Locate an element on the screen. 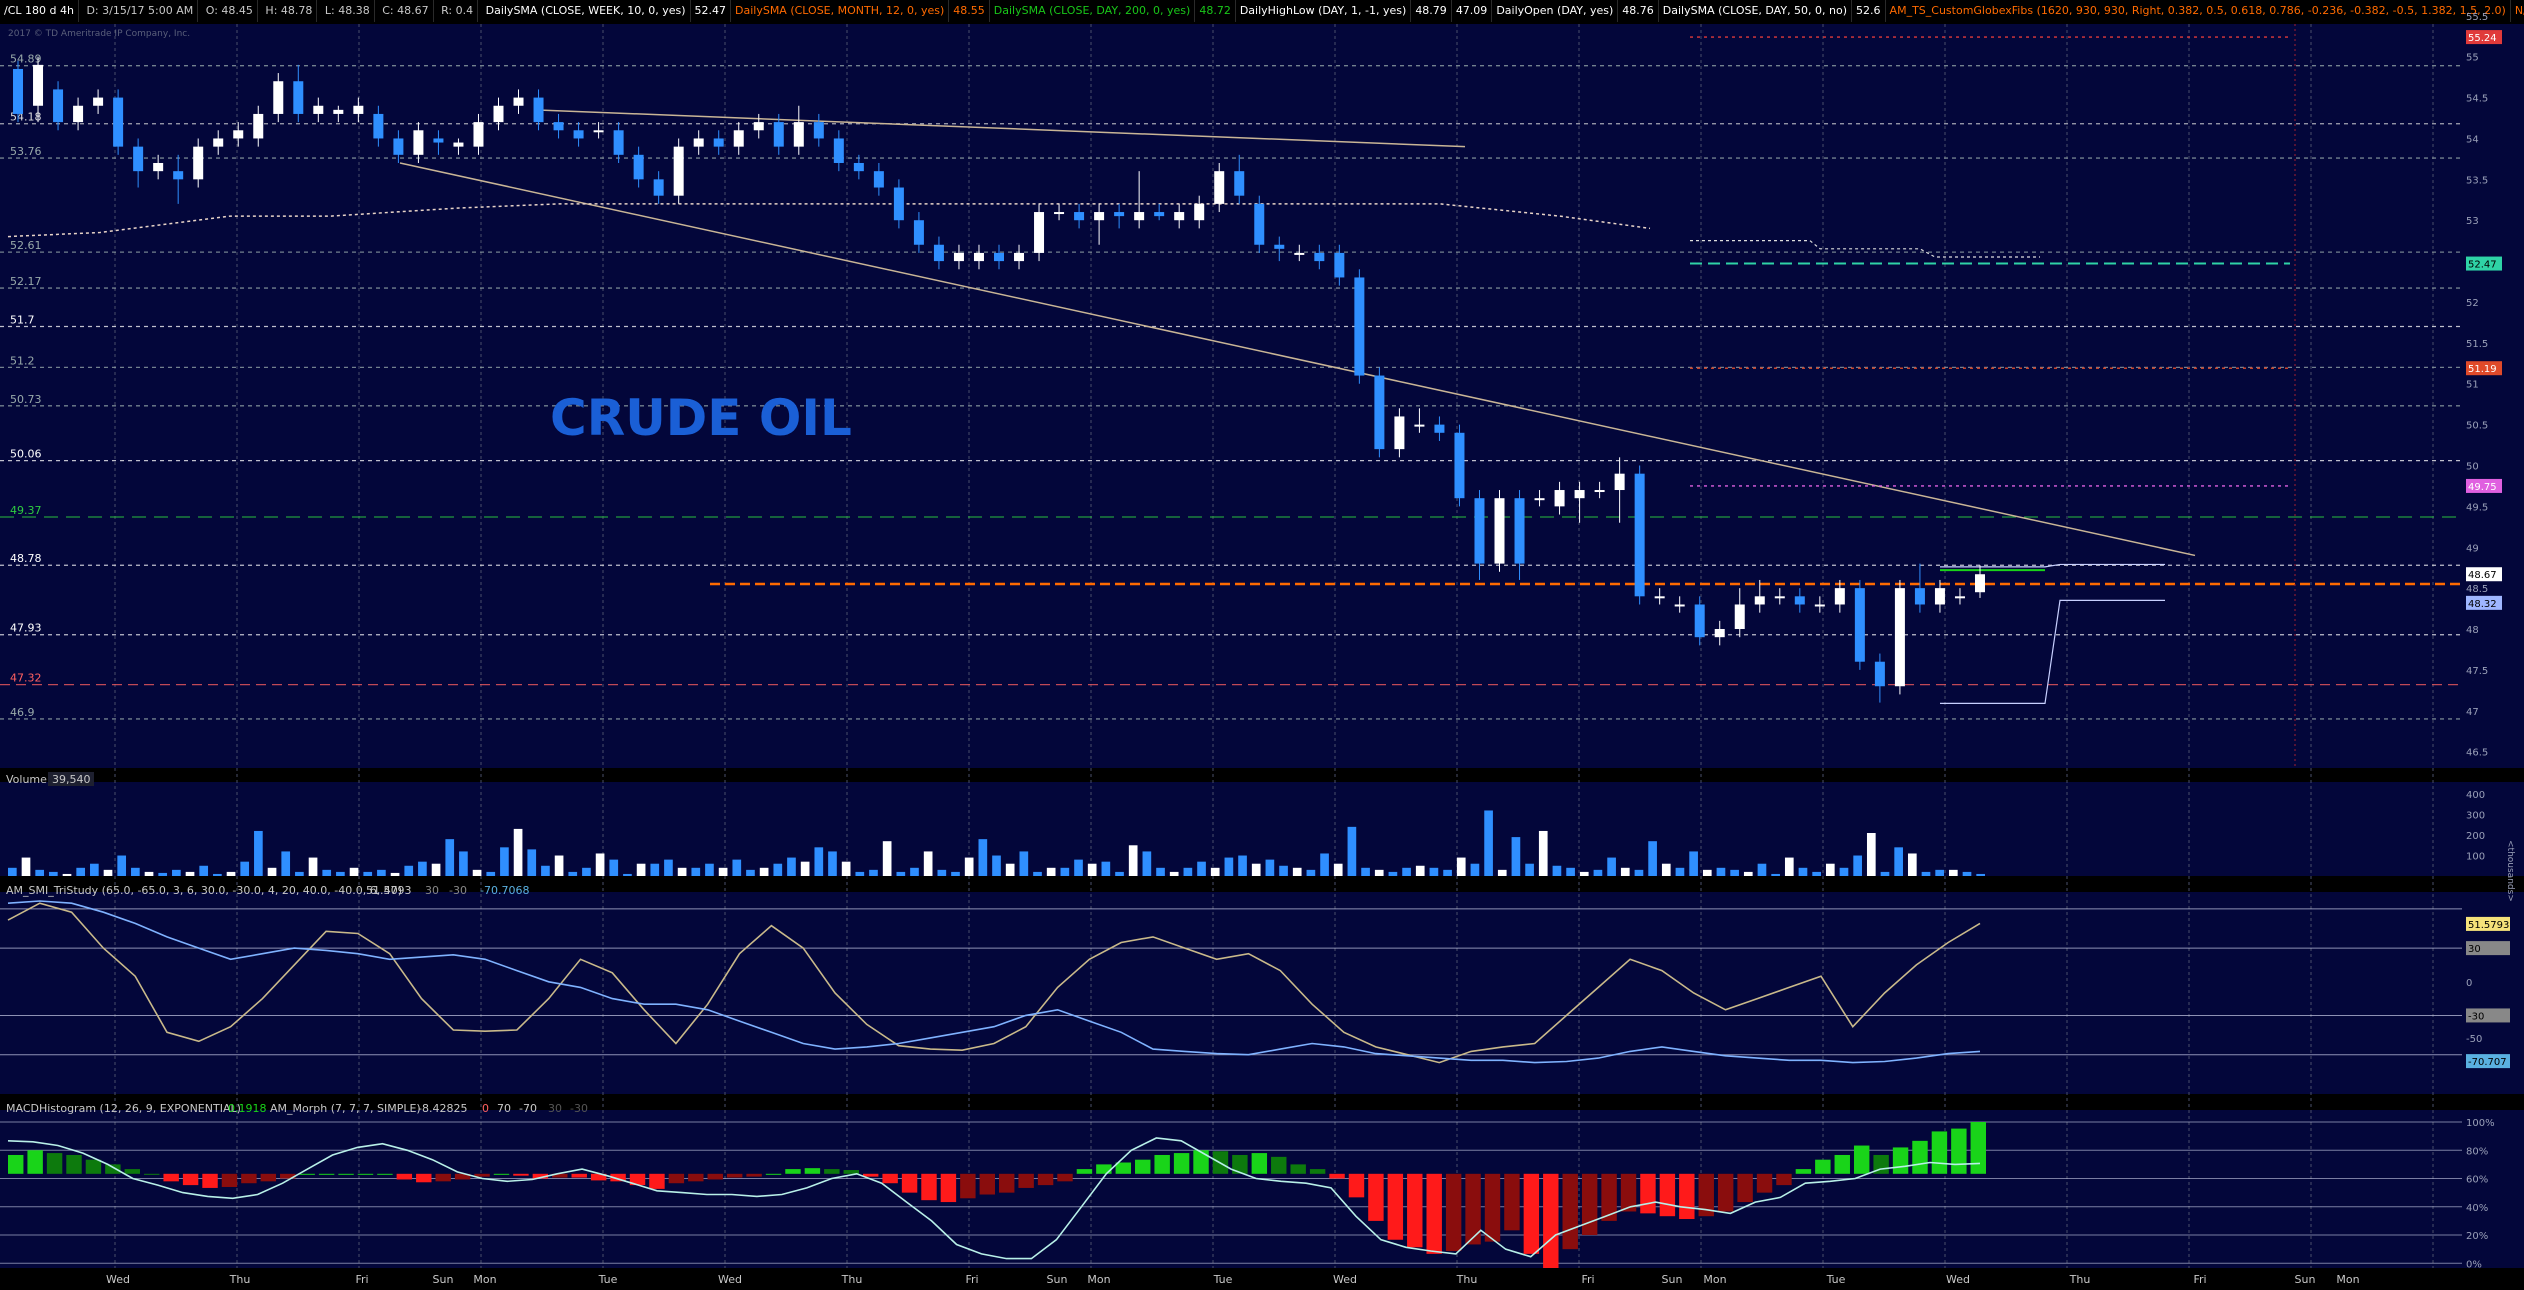 Image resolution: width=2524 pixels, height=1290 pixels. study-4-label: DailyOpen (DAY, yes) is located at coordinates (1555, 11).